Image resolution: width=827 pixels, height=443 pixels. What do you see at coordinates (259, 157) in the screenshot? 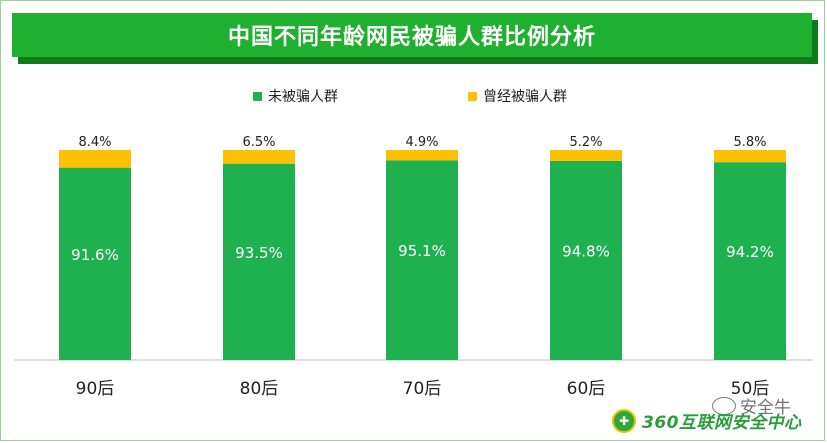
I see `bar-scammed-80后` at bounding box center [259, 157].